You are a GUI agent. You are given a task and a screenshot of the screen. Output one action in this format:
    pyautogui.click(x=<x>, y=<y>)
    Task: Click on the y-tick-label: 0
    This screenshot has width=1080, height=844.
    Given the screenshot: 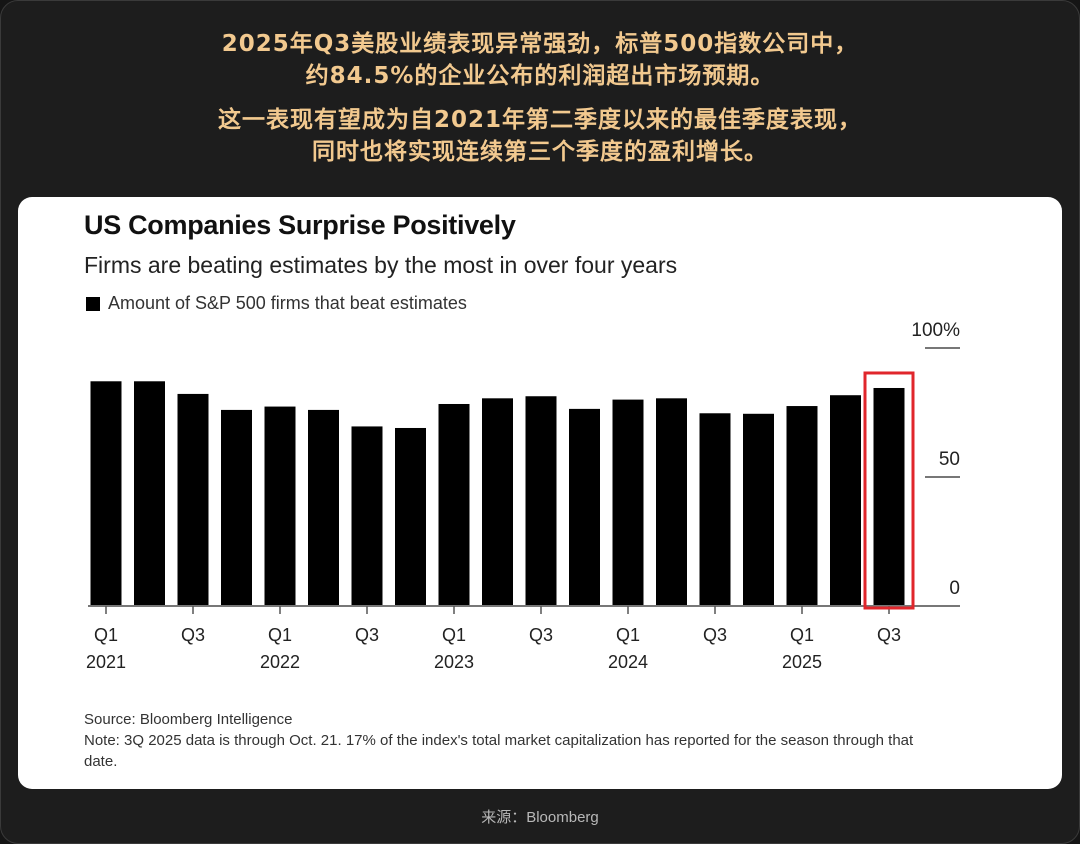 What is the action you would take?
    pyautogui.click(x=954, y=588)
    